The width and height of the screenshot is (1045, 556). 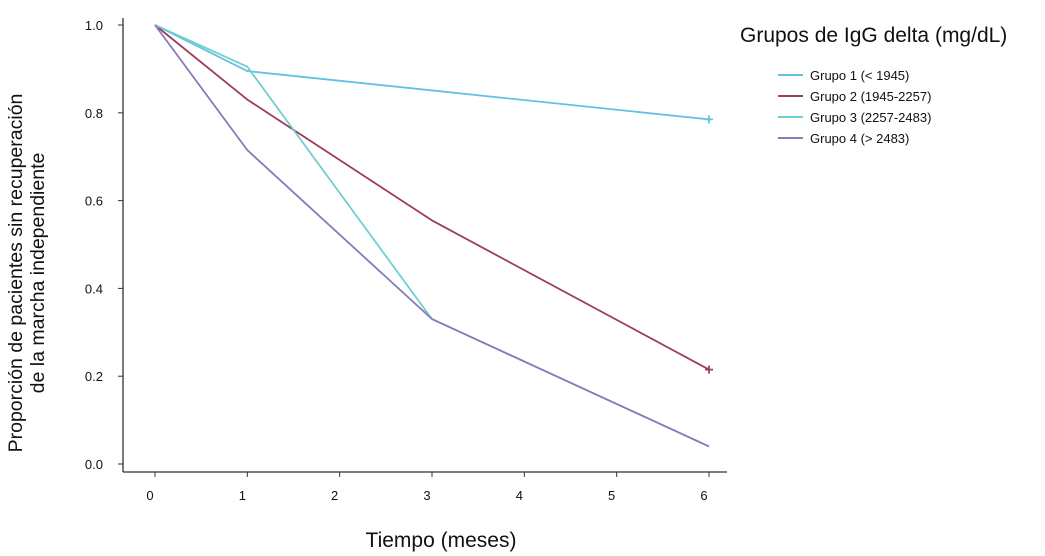 I want to click on x-tick-label: 4, so click(x=519, y=495).